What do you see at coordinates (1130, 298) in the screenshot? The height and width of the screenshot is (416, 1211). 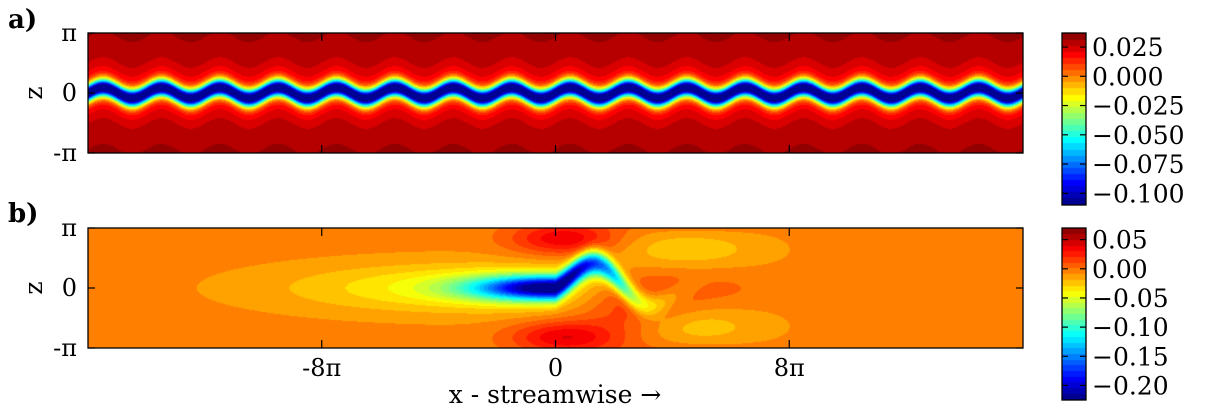 I see `colorbar-tick-label: −0.05` at bounding box center [1130, 298].